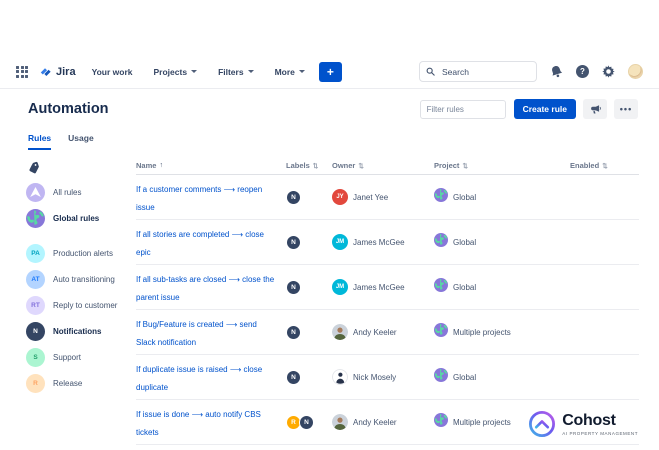 The height and width of the screenshot is (450, 659). Describe the element at coordinates (79, 279) in the screenshot. I see `sidebar-item-auto-transitioning: AT Auto transitioning` at that location.